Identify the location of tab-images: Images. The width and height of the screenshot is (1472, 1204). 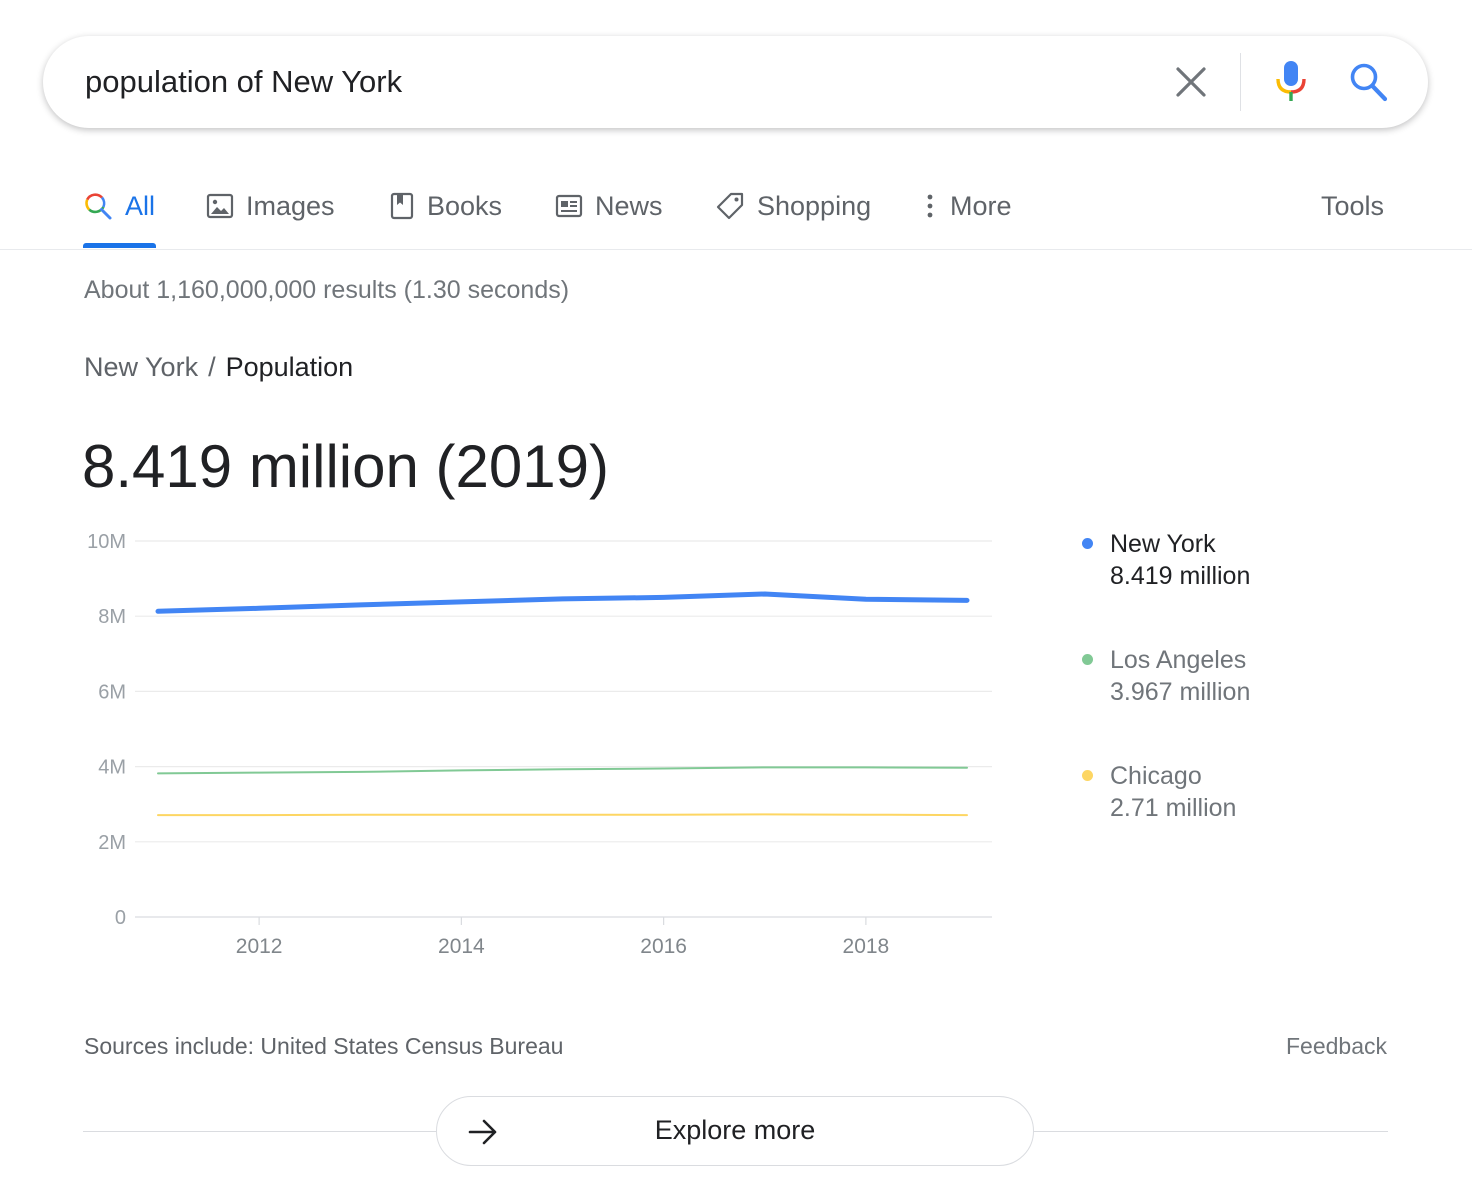
(270, 206).